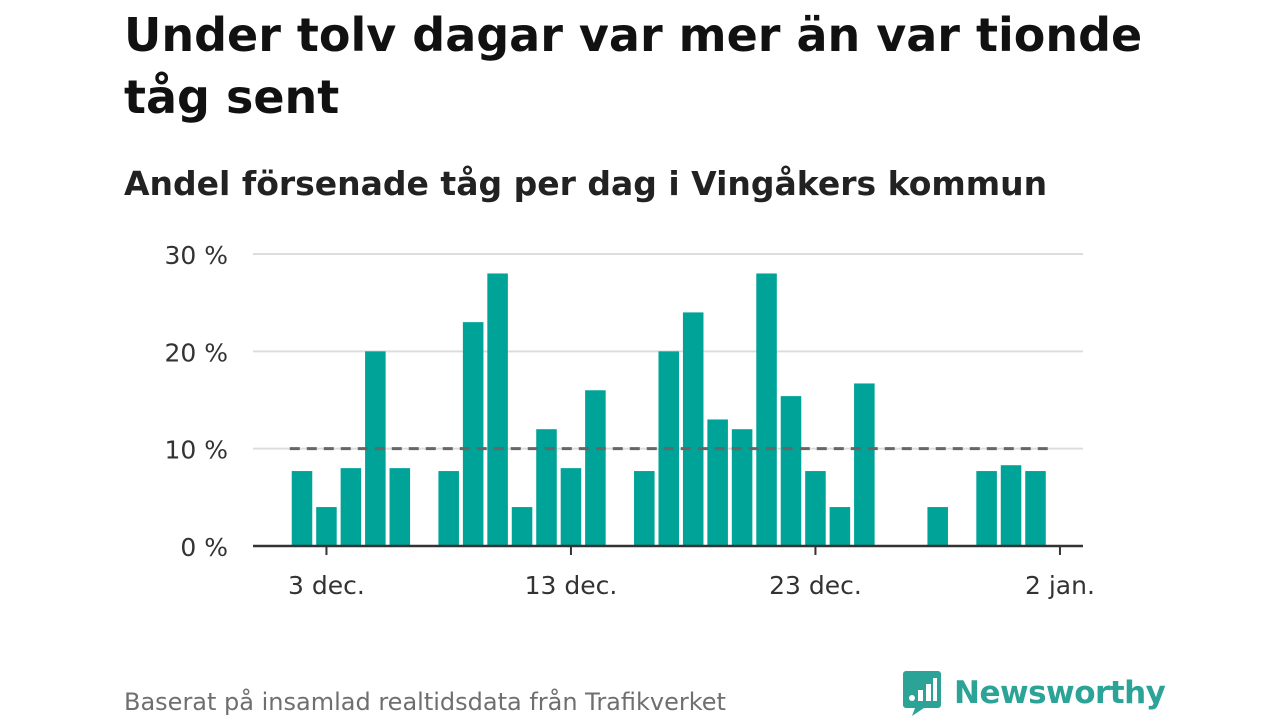  I want to click on brand-name: Newsworthy, so click(1060, 693).